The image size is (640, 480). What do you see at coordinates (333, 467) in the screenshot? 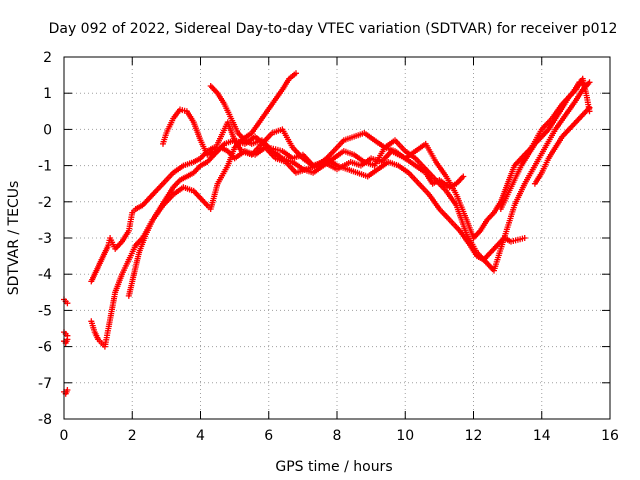
I see `x-axis-label: GPS time / hours` at bounding box center [333, 467].